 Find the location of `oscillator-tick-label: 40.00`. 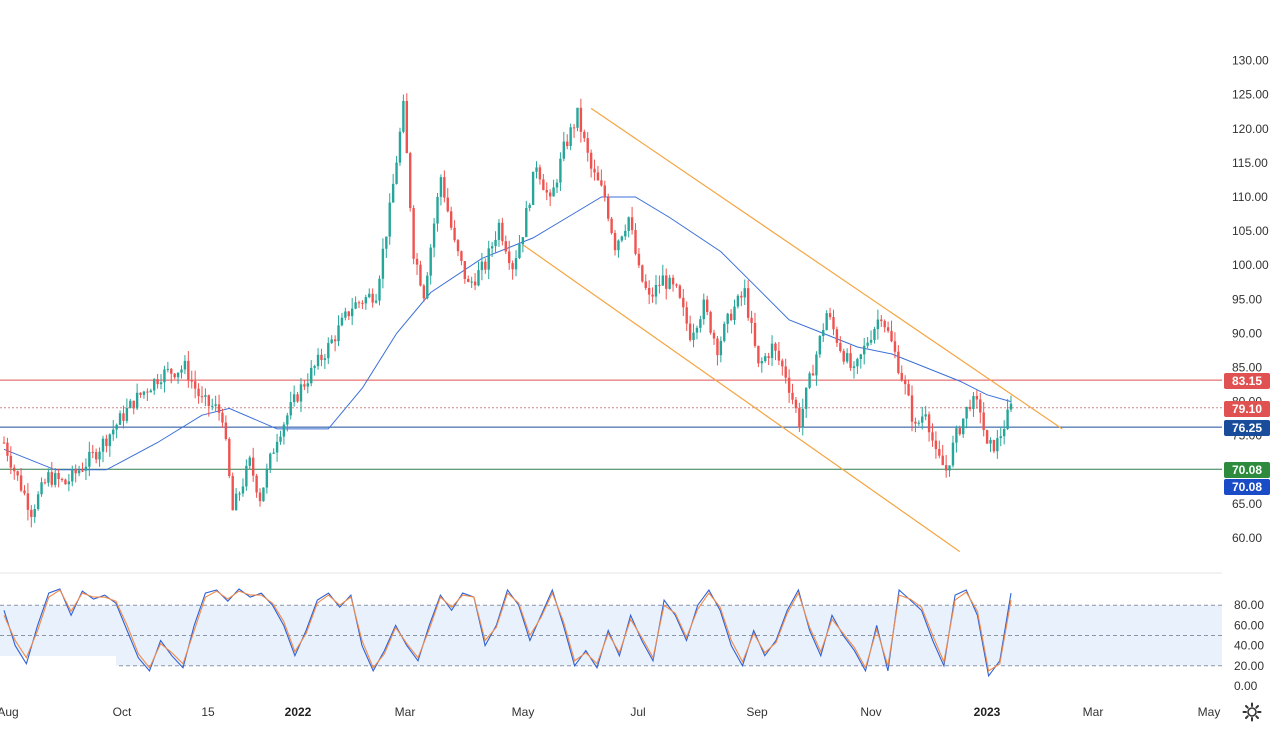

oscillator-tick-label: 40.00 is located at coordinates (1249, 646).